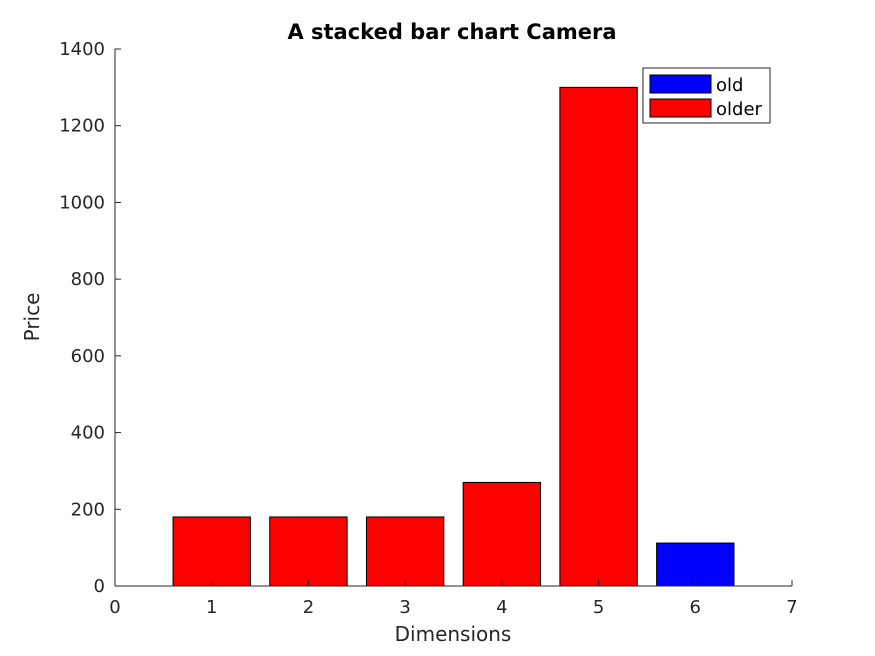 This screenshot has height=656, width=875. Describe the element at coordinates (88, 433) in the screenshot. I see `y-tick-label: 400` at that location.